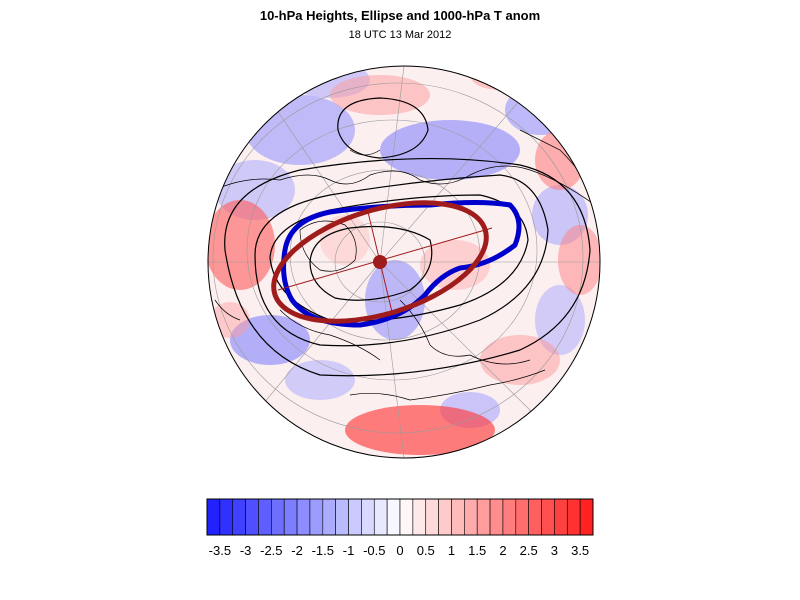 Image resolution: width=800 pixels, height=600 pixels. What do you see at coordinates (380, 262) in the screenshot?
I see `ellipse-centroid` at bounding box center [380, 262].